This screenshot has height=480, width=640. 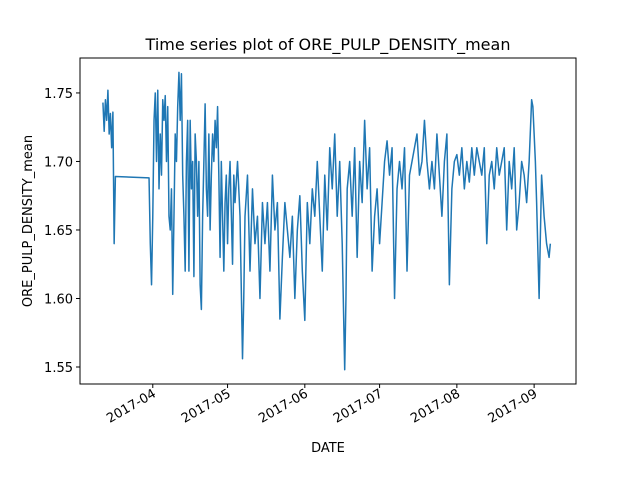 What do you see at coordinates (58, 162) in the screenshot?
I see `y-tick-label: 1.70` at bounding box center [58, 162].